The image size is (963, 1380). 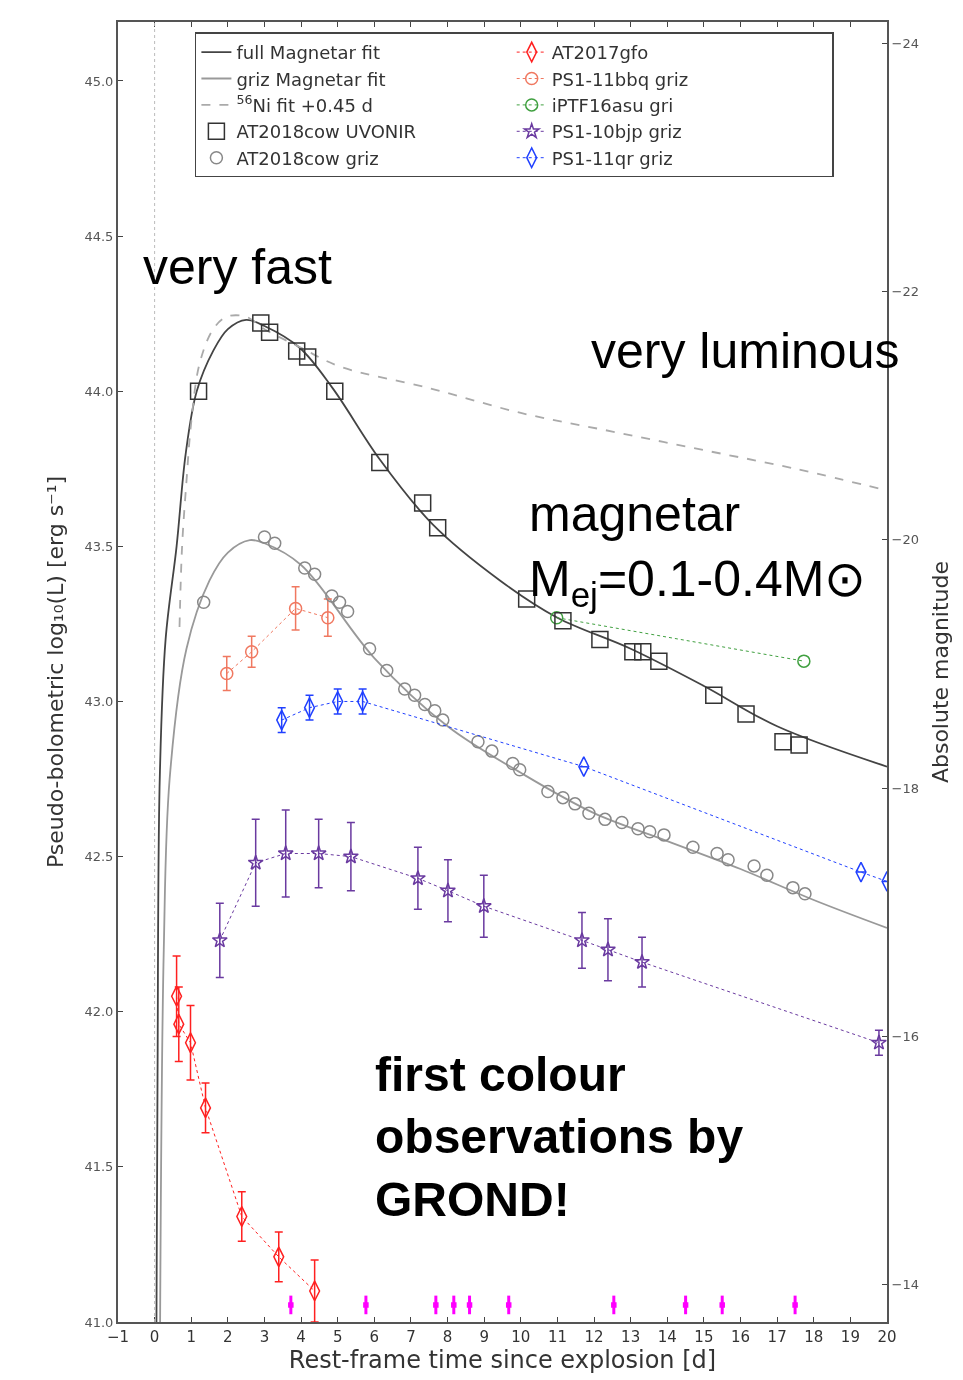 I want to click on annotation: magnetar M$_{ej}$=0.1-0.4M⊙, so click(x=698, y=550).